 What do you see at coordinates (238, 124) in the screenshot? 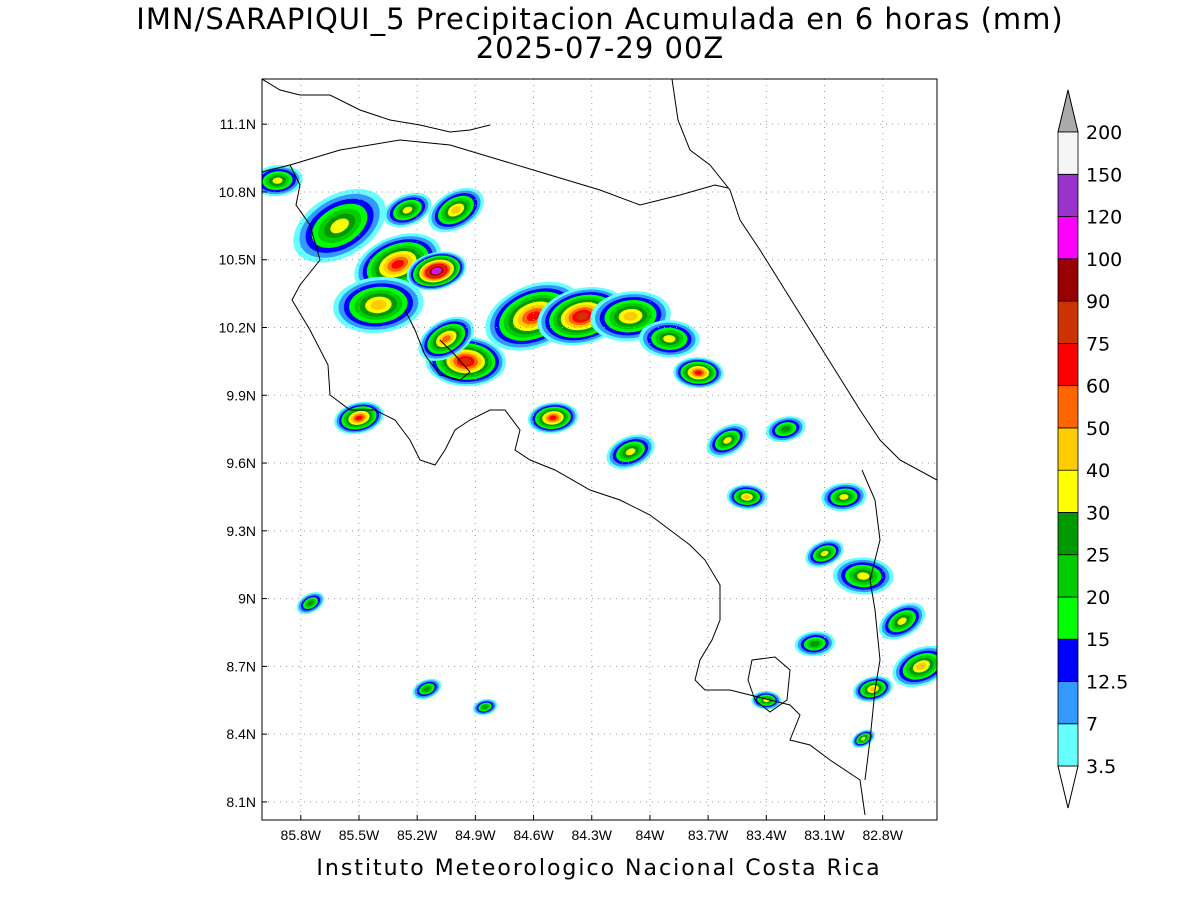
I see `lat-tick-label: 11.1N` at bounding box center [238, 124].